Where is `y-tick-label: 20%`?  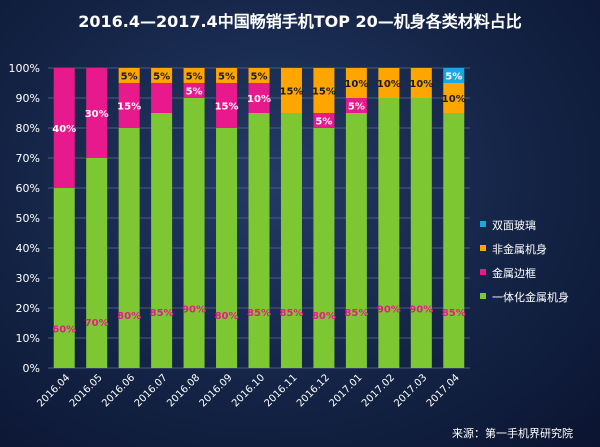
y-tick-label: 20% is located at coordinates (28, 308).